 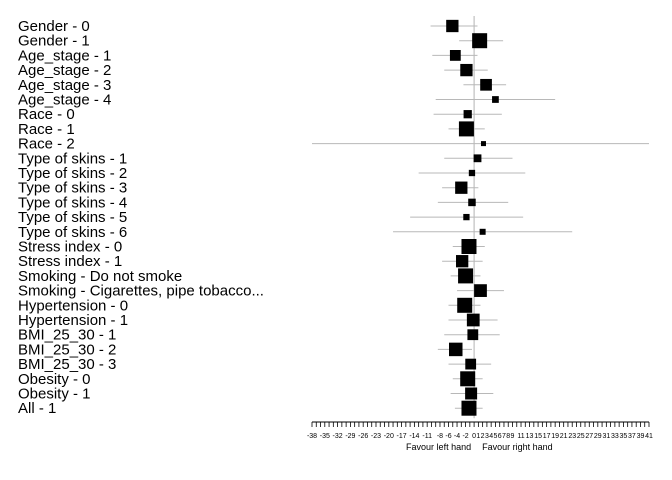 I want to click on x-tick-label: -23, so click(x=376, y=436).